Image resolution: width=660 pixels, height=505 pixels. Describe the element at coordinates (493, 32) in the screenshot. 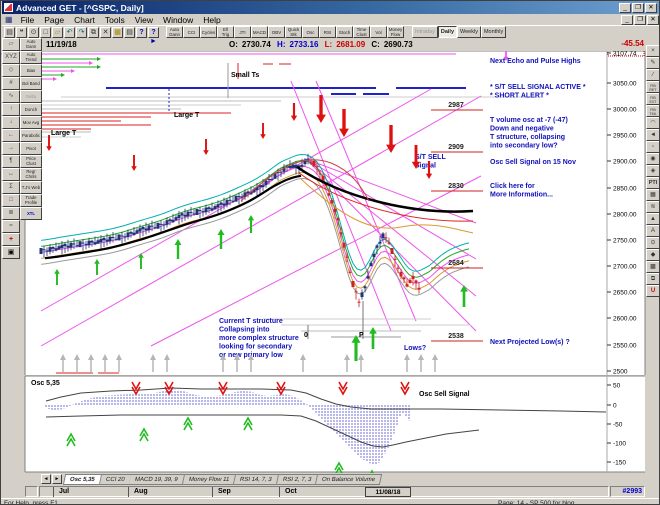

I see `period-monthly-button: Monthly` at that location.